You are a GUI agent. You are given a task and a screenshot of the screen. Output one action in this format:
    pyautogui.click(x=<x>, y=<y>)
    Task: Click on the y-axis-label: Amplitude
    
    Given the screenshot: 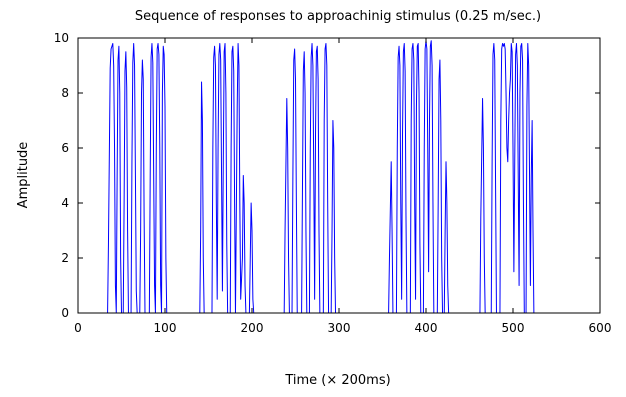 What is the action you would take?
    pyautogui.click(x=23, y=175)
    